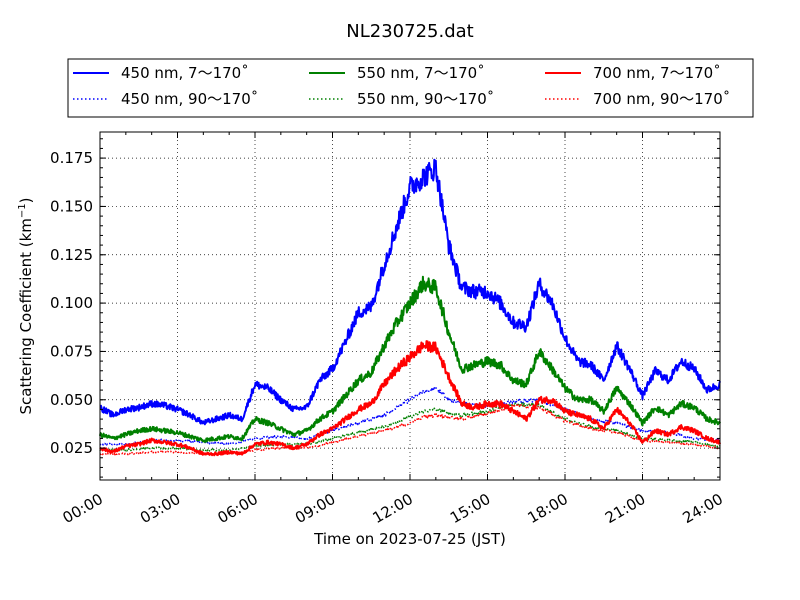  What do you see at coordinates (189, 99) in the screenshot?
I see `legend-label: 450 nm, 90～170˚` at bounding box center [189, 99].